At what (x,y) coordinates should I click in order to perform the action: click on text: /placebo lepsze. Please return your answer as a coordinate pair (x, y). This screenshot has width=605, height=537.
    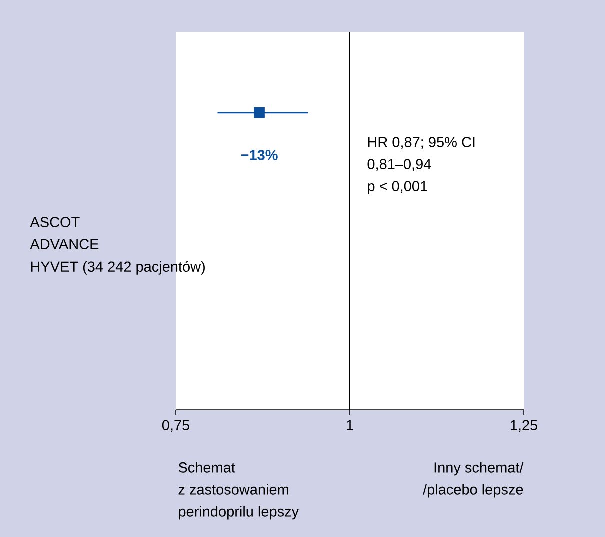
    Looking at the image, I should click on (473, 491).